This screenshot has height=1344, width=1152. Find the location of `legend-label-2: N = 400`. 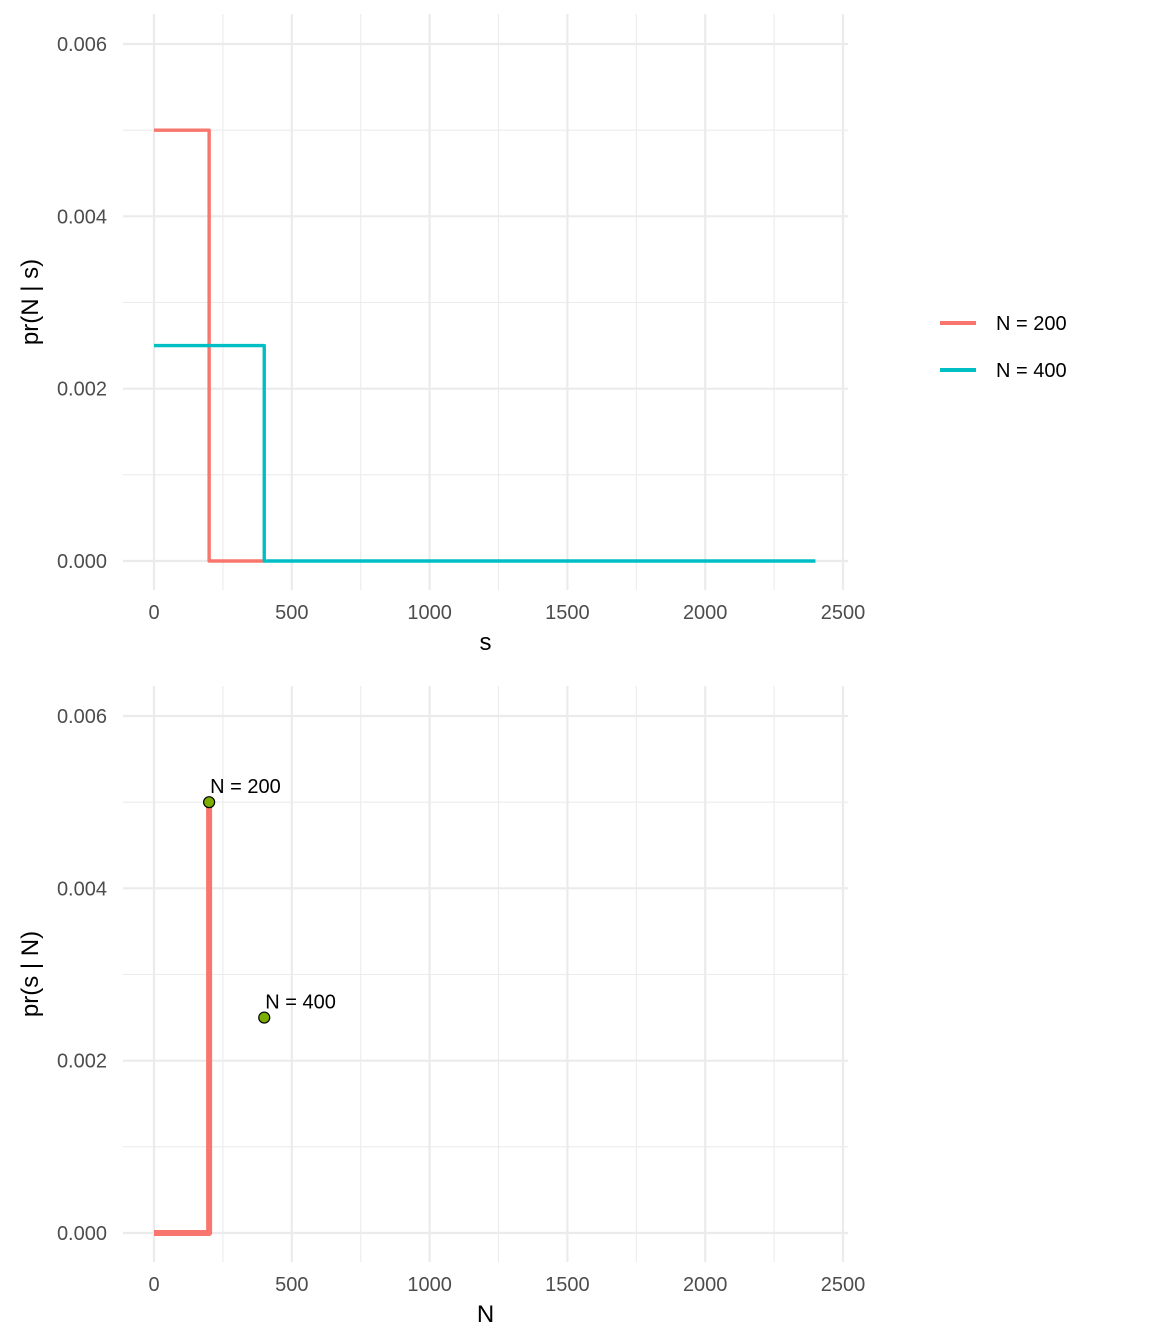

legend-label-2: N = 400 is located at coordinates (1031, 371).